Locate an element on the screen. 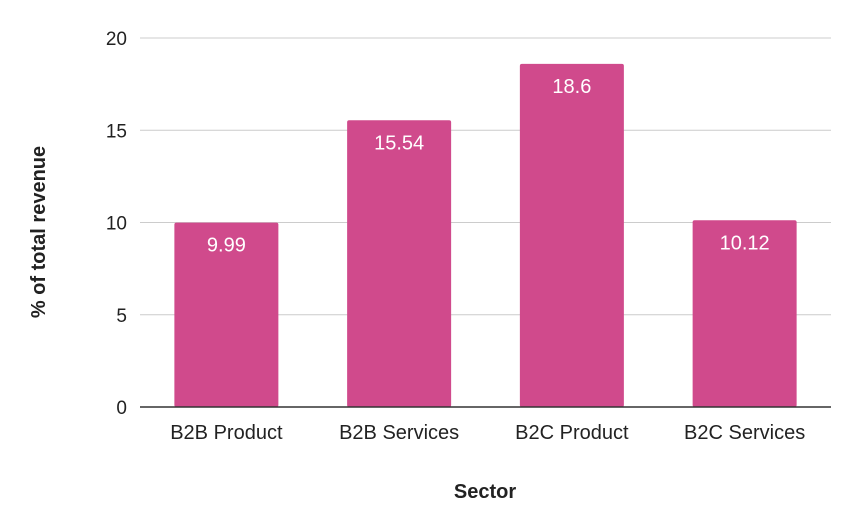 The image size is (858, 530). bar-value-label: 9.99 is located at coordinates (226, 246).